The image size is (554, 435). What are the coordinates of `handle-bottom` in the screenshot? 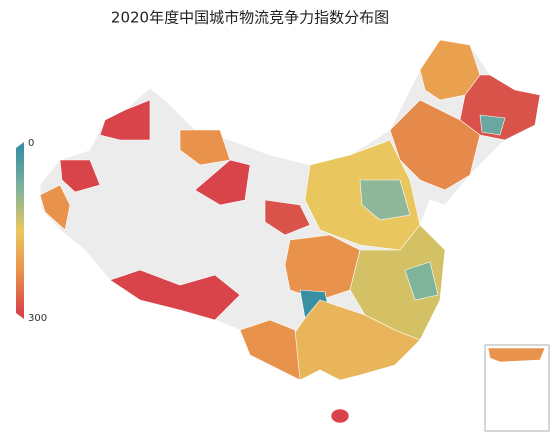 It's located at (20, 316).